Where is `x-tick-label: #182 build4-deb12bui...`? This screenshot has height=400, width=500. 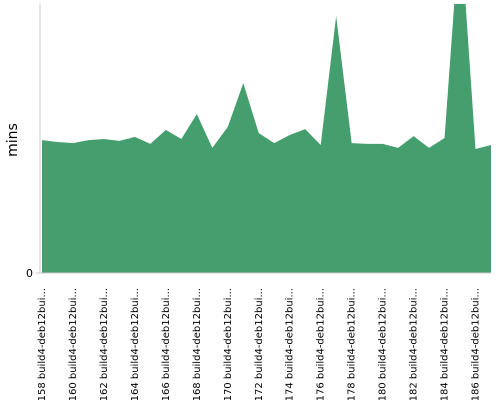
x-tick-label: #182 build4-deb12bui... is located at coordinates (414, 344).